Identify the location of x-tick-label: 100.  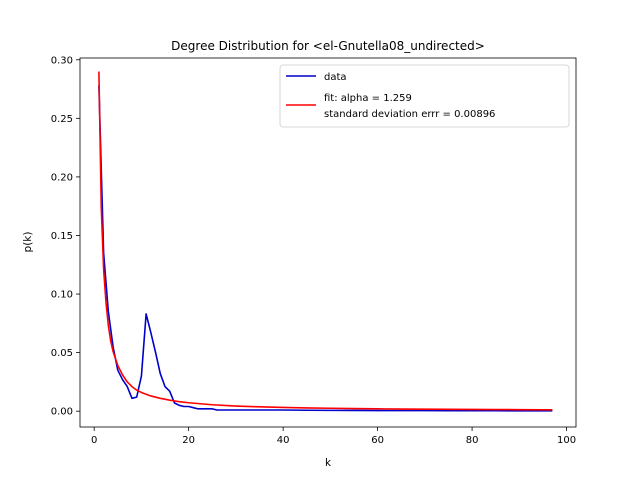
(566, 440).